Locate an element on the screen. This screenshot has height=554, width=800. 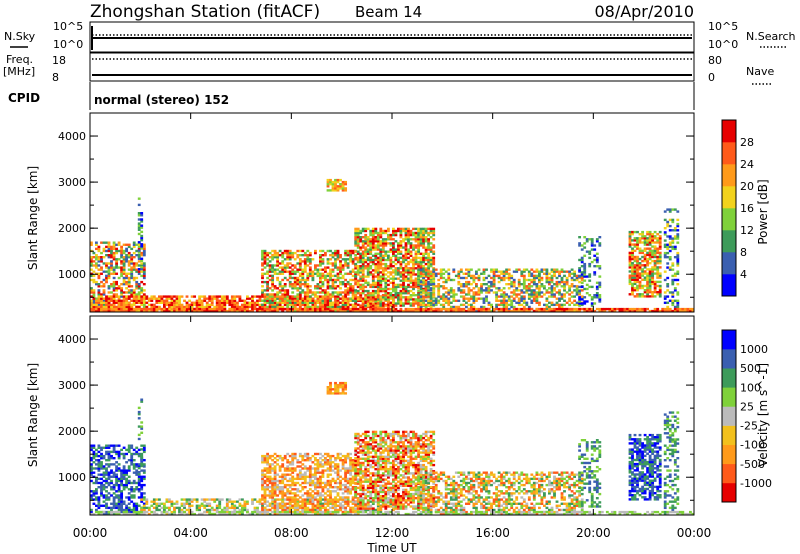
noise-right-tick-low: 10^0 is located at coordinates (723, 44).